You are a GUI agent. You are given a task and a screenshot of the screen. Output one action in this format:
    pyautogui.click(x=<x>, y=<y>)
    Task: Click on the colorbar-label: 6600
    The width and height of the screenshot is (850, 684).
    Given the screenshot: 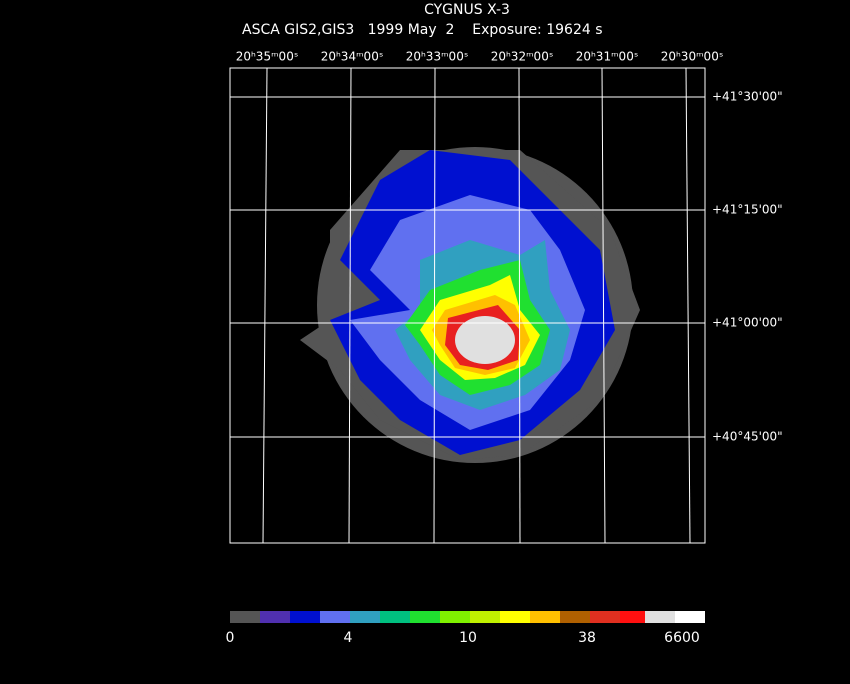 What is the action you would take?
    pyautogui.click(x=682, y=638)
    